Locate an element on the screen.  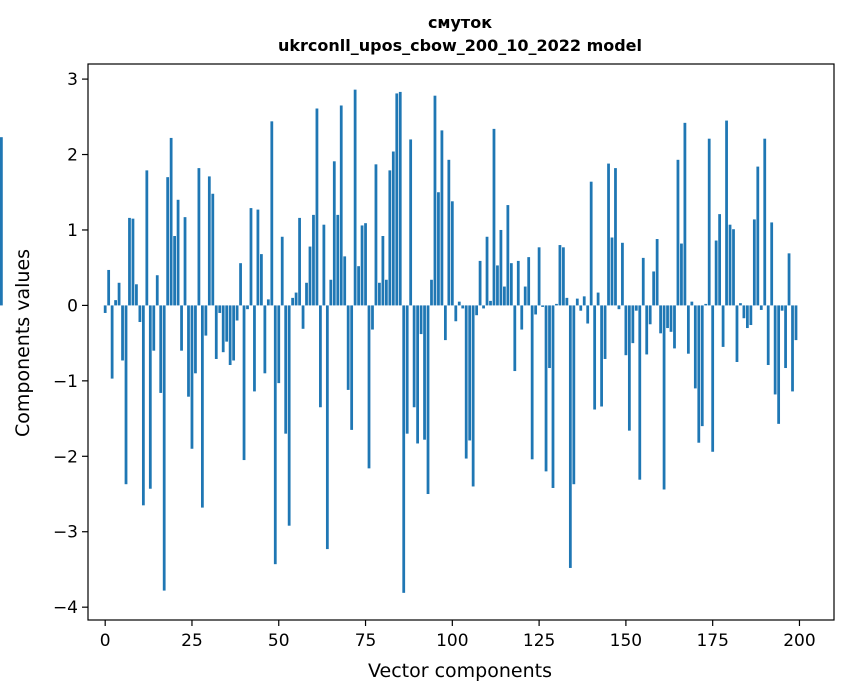
x-tick-label: 50 is located at coordinates (279, 641).